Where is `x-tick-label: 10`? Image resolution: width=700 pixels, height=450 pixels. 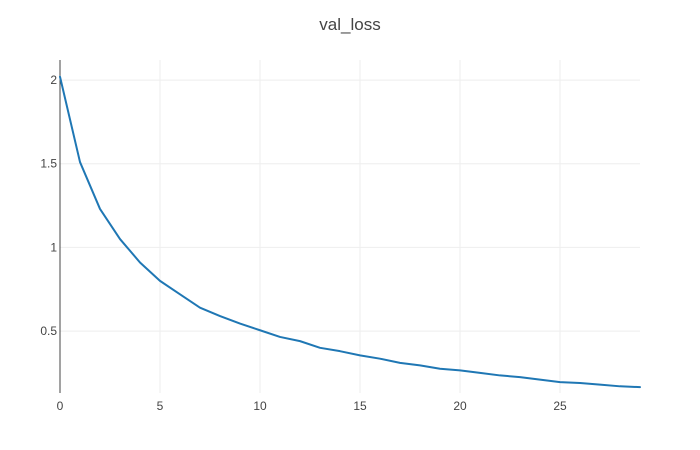 x-tick-label: 10 is located at coordinates (260, 406).